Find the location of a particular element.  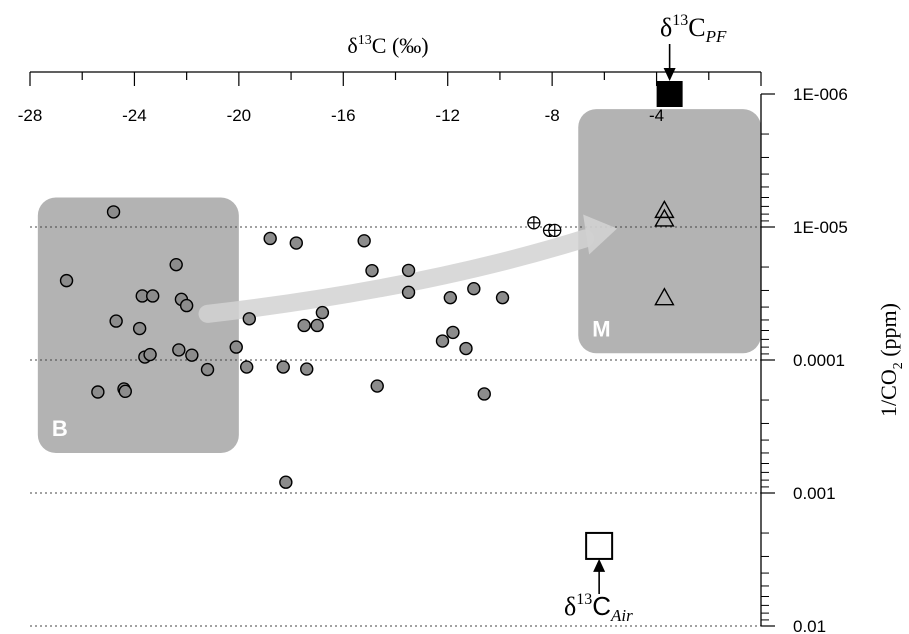

annotation-delta-pf-main: C is located at coordinates (696, 27).